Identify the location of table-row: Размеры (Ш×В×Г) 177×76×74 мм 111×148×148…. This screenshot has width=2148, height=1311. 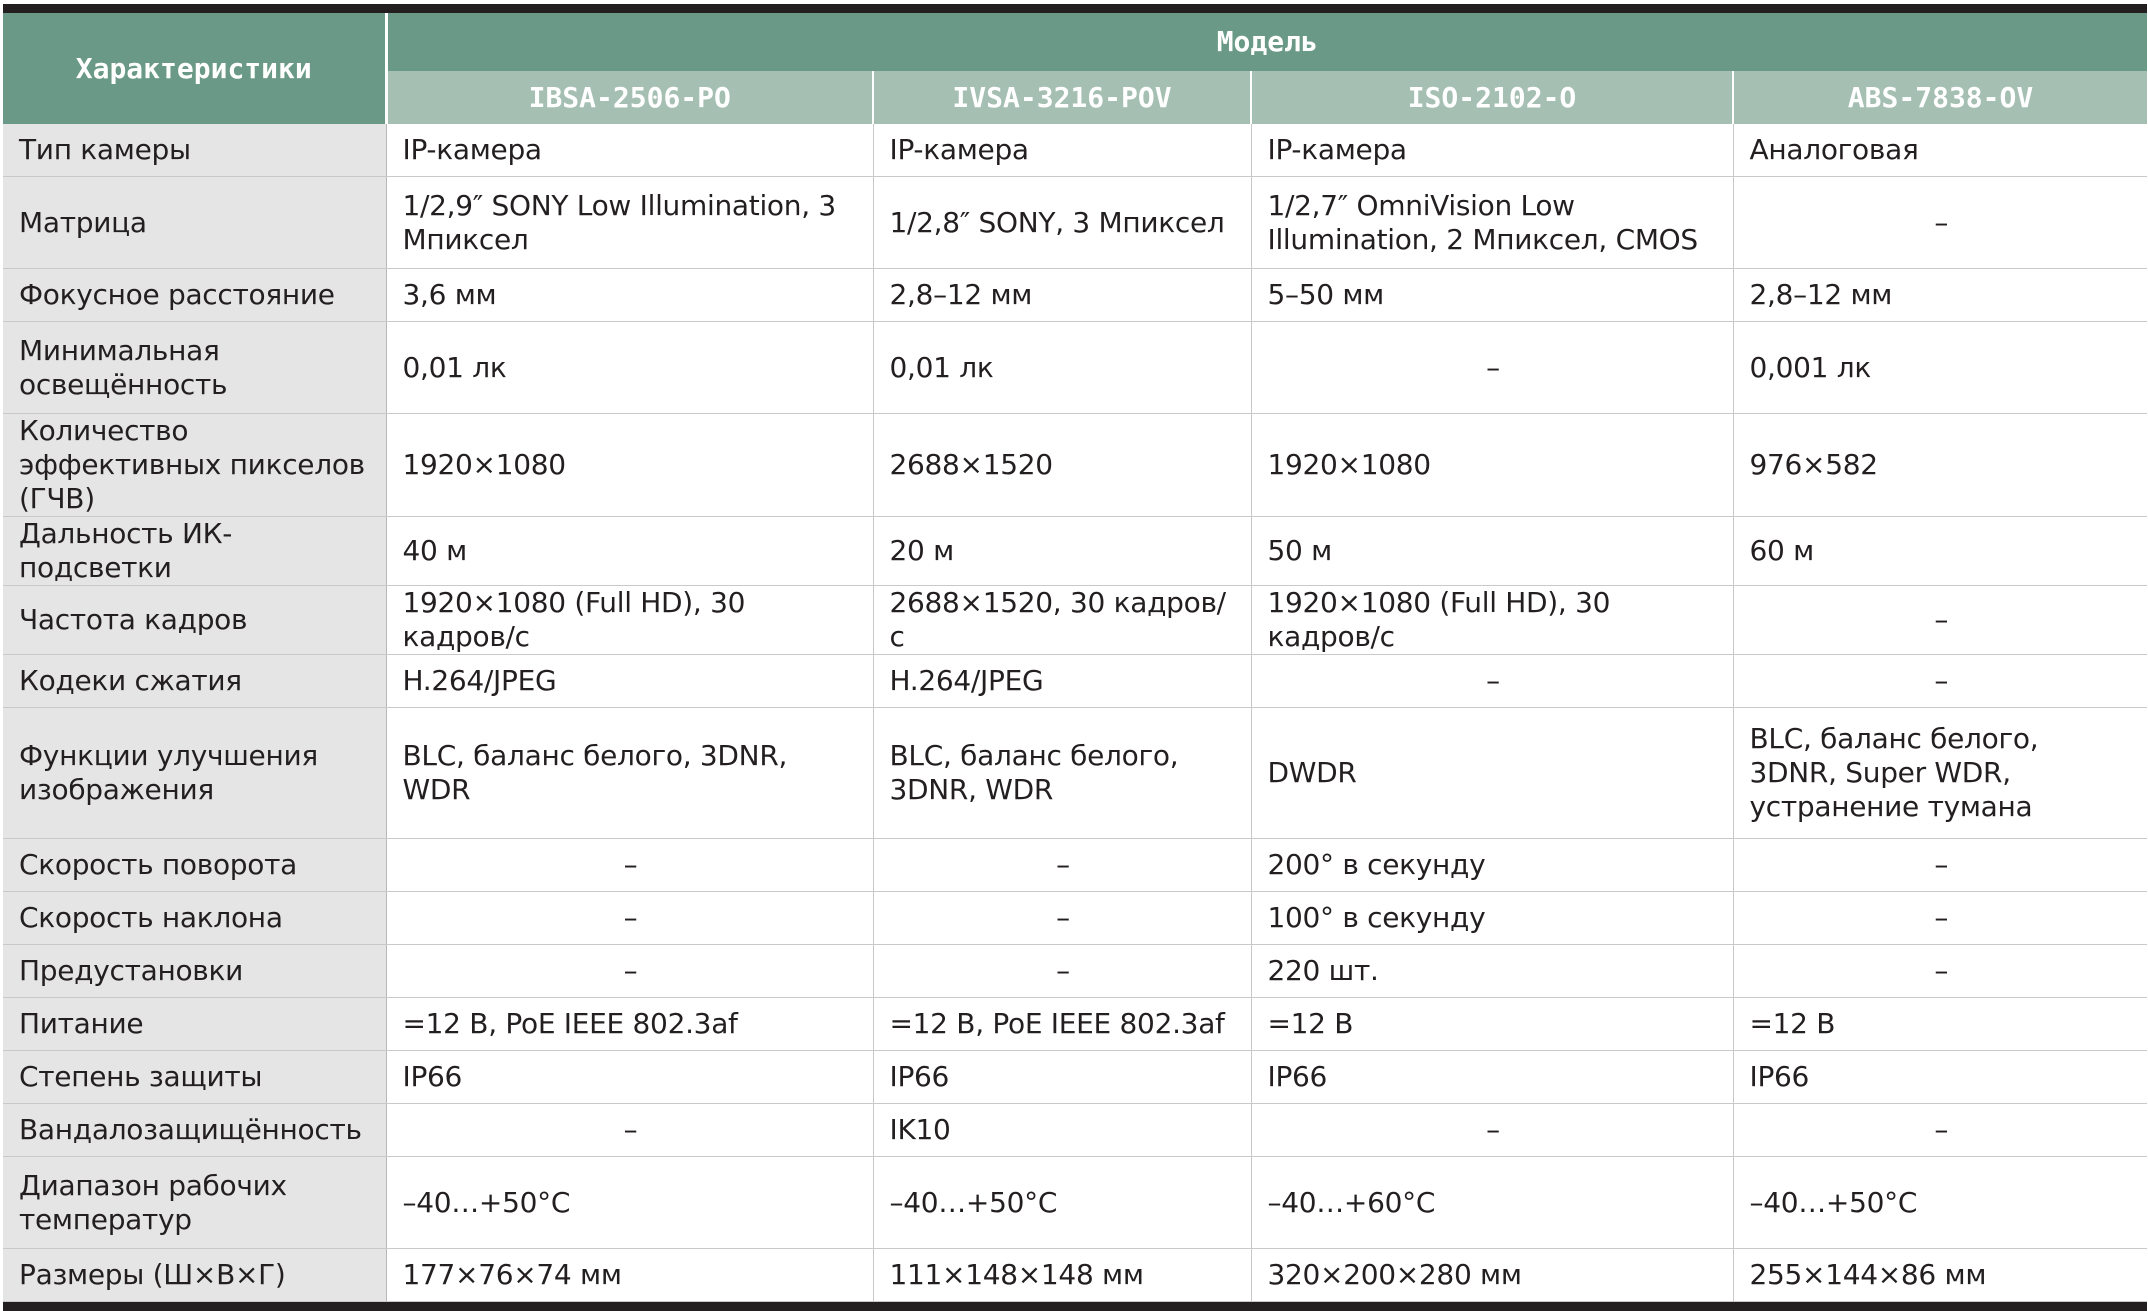
(1075, 1275).